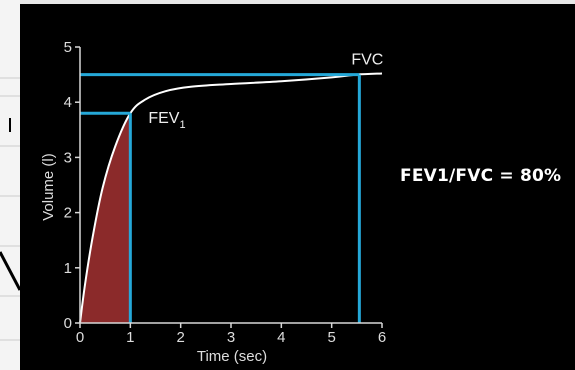 The width and height of the screenshot is (575, 370). Describe the element at coordinates (105, 218) in the screenshot. I see `fev1-shaded-area` at that location.